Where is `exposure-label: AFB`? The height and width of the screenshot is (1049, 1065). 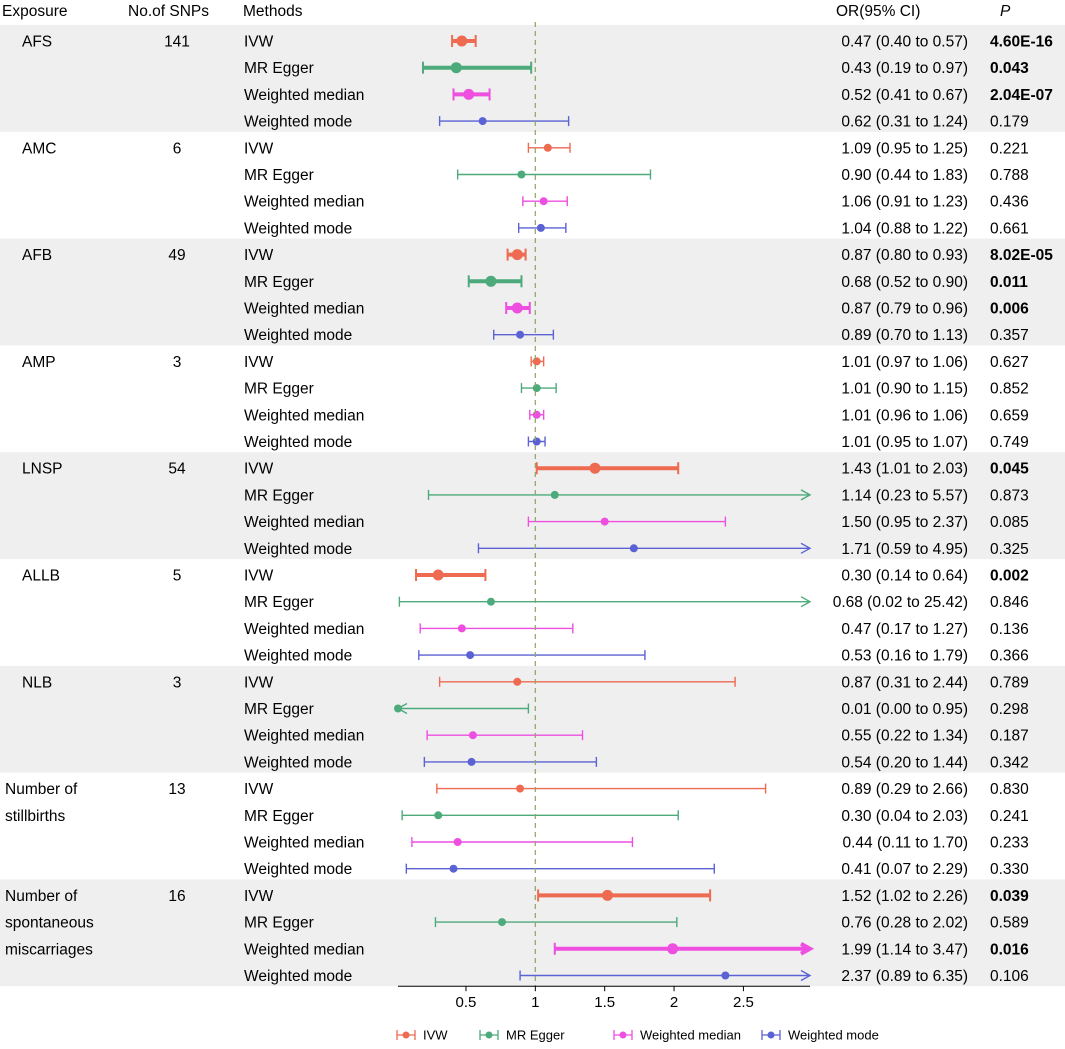
exposure-label: AFB is located at coordinates (37, 255).